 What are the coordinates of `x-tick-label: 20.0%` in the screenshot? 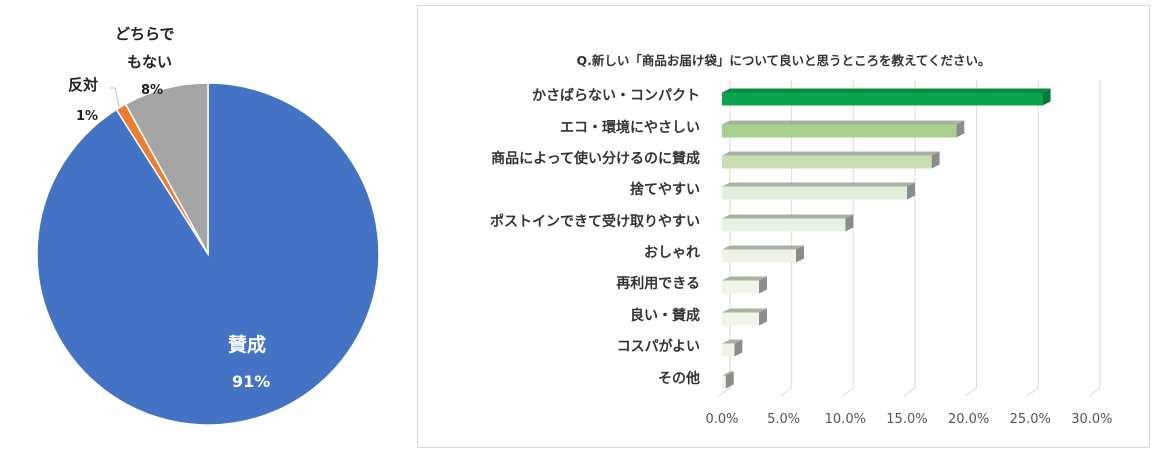 It's located at (968, 419).